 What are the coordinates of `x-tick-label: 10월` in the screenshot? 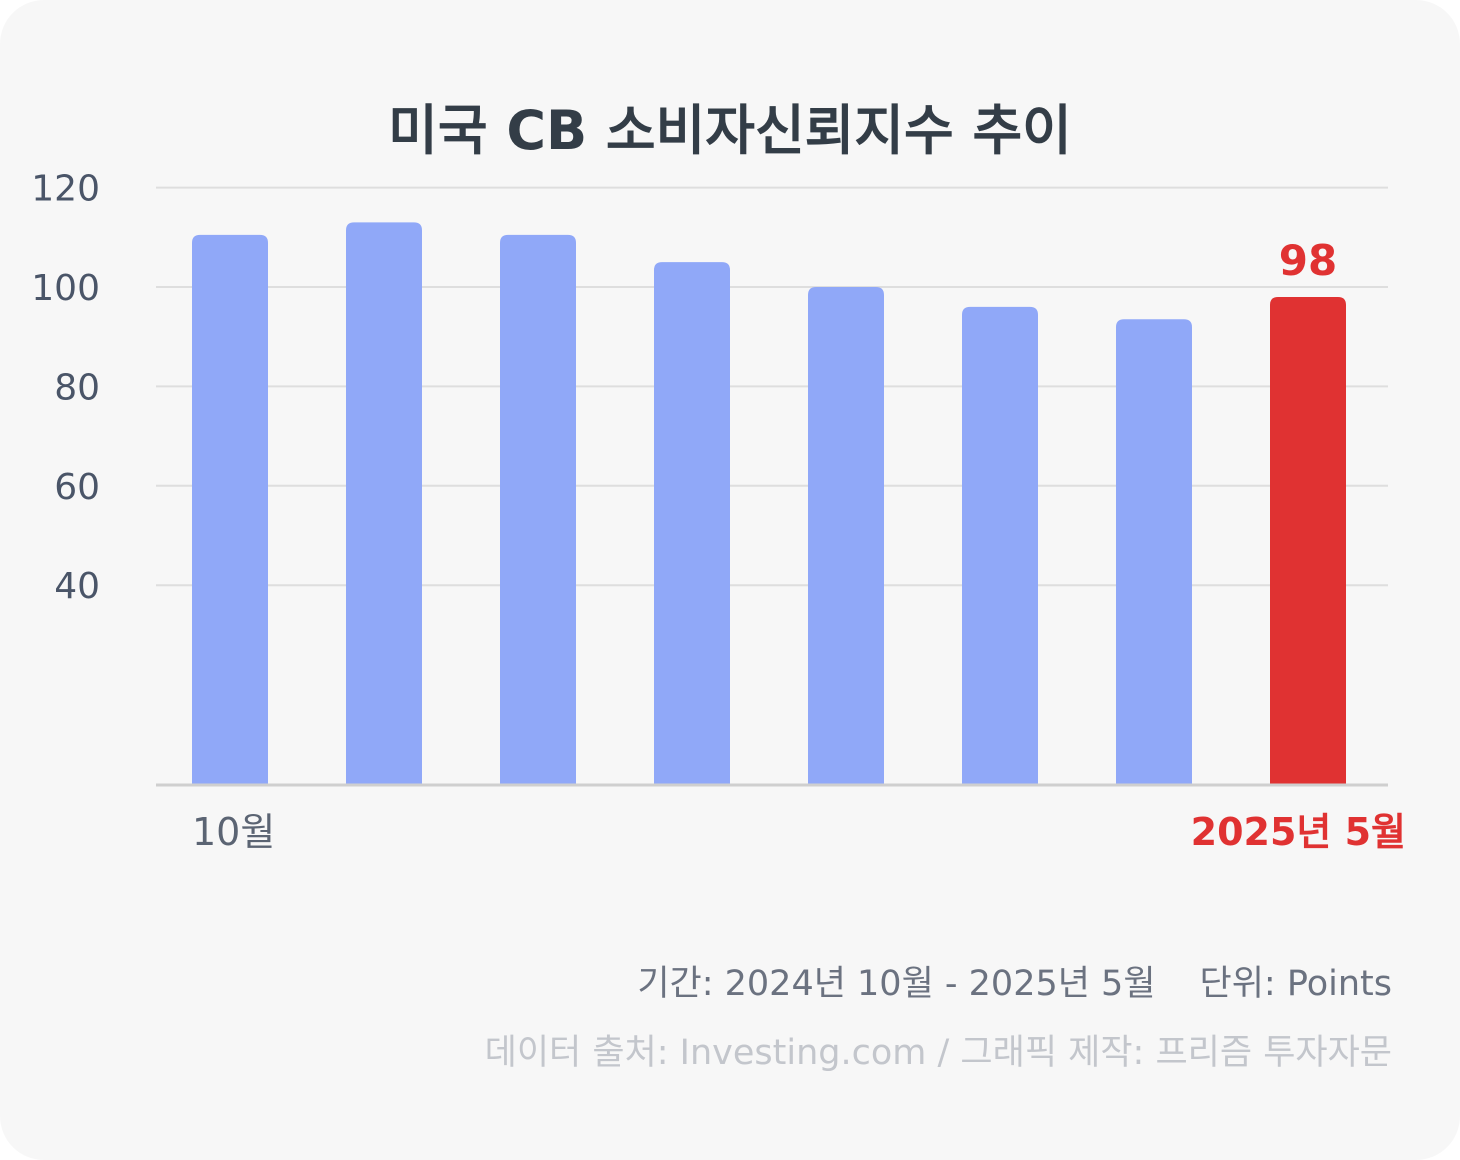 It's located at (233, 832).